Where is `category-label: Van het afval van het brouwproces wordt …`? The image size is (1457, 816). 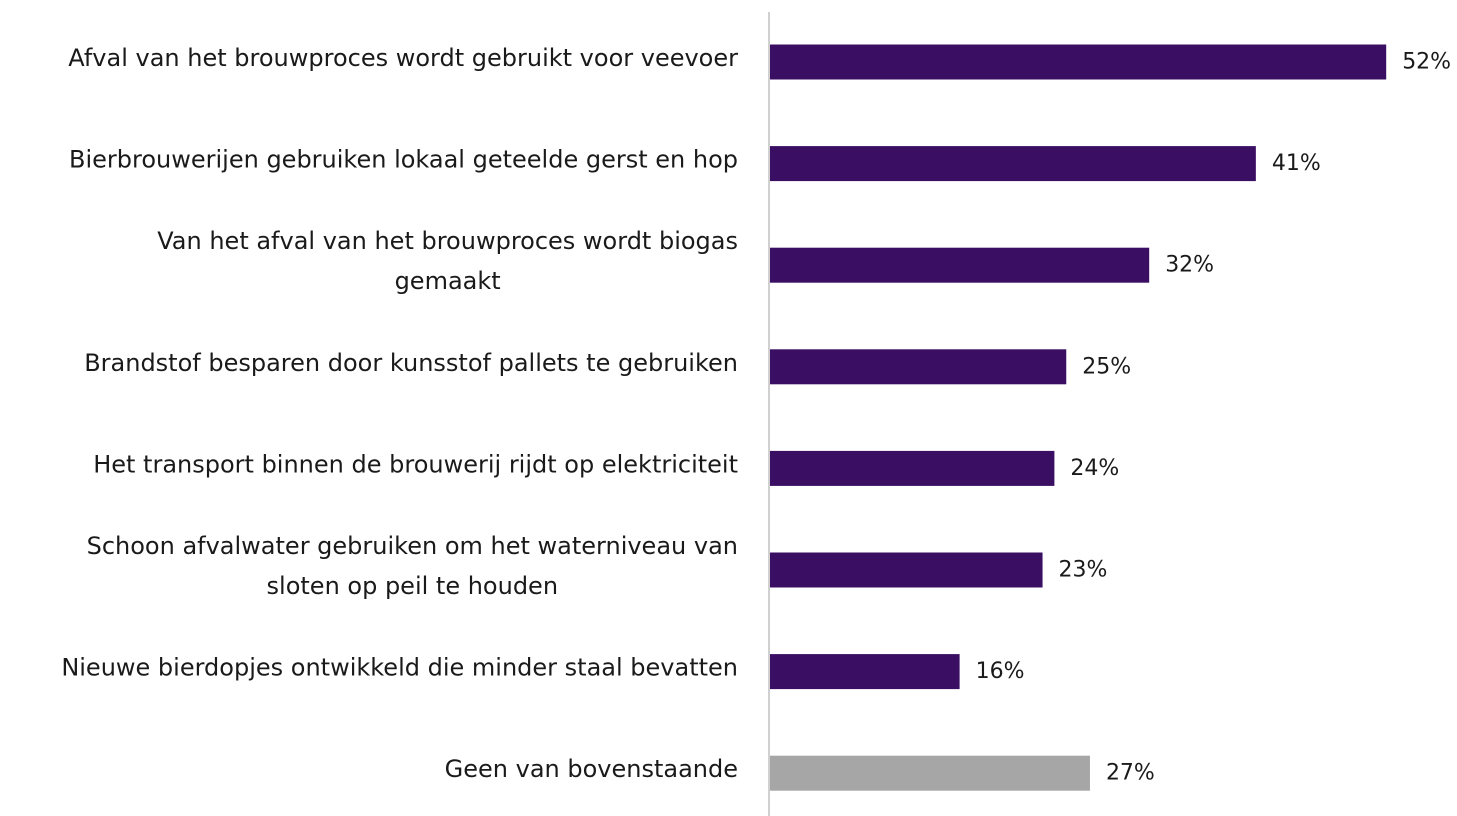
category-label: Van het afval van het brouwproces wordt … is located at coordinates (447, 261).